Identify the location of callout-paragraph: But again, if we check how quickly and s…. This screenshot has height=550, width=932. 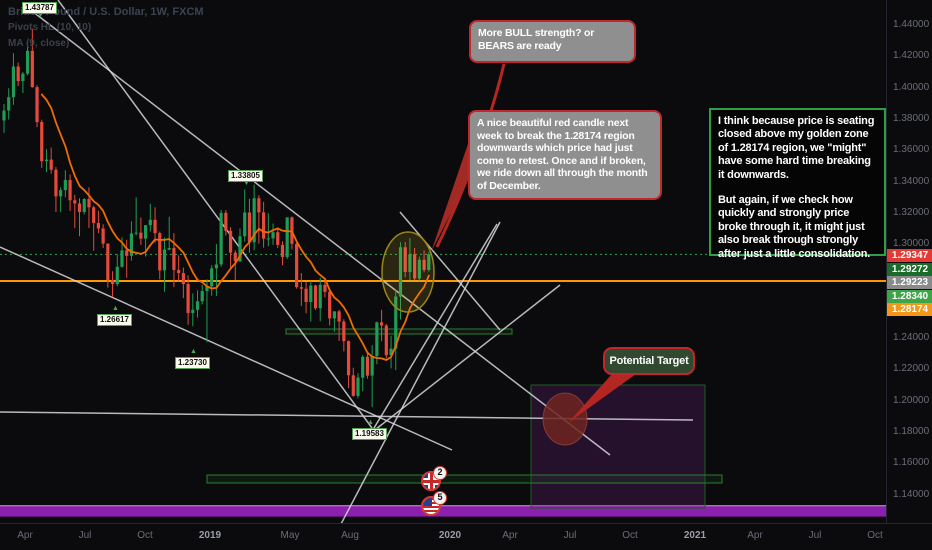
(794, 227).